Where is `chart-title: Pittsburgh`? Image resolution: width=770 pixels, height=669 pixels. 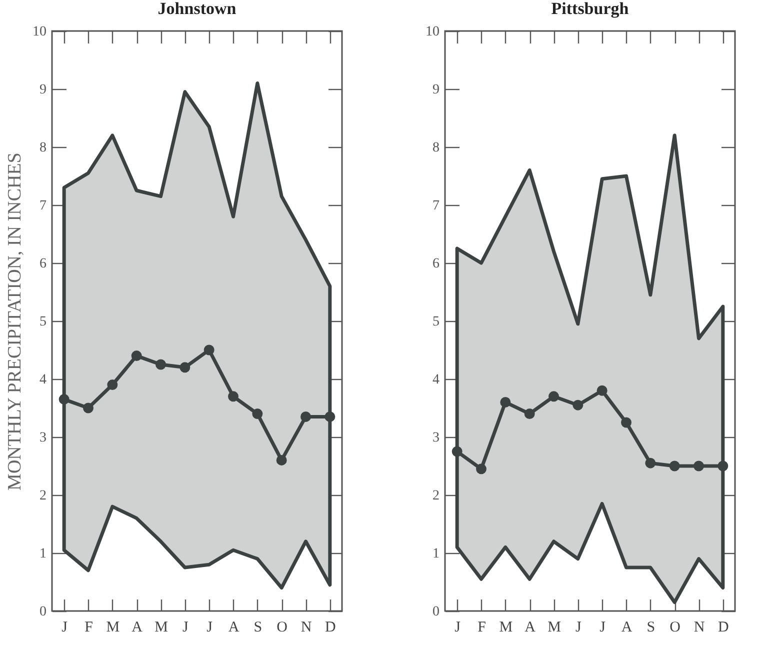 chart-title: Pittsburgh is located at coordinates (590, 9).